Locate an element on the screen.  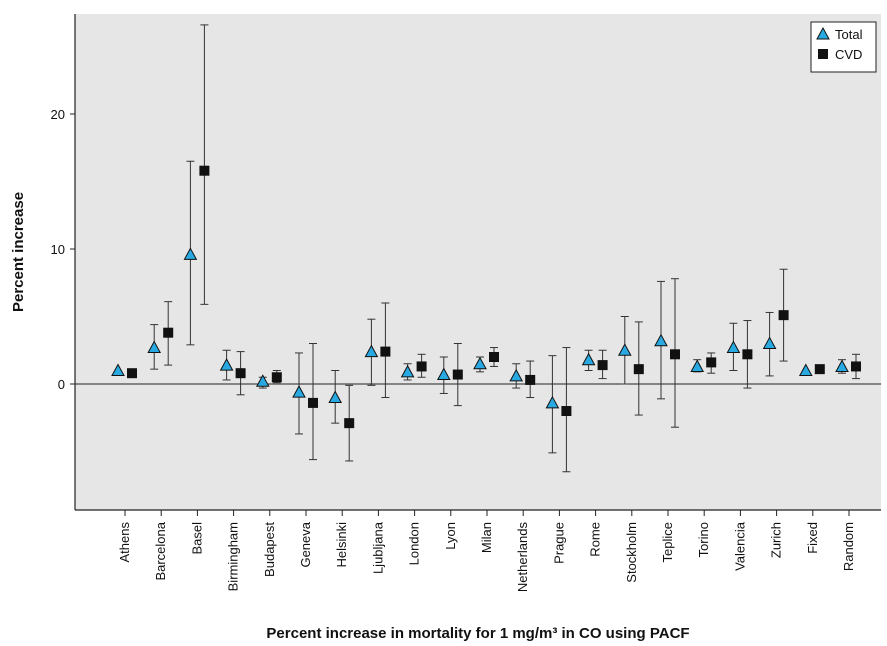
y-tick-label: 20 is located at coordinates (58, 114).